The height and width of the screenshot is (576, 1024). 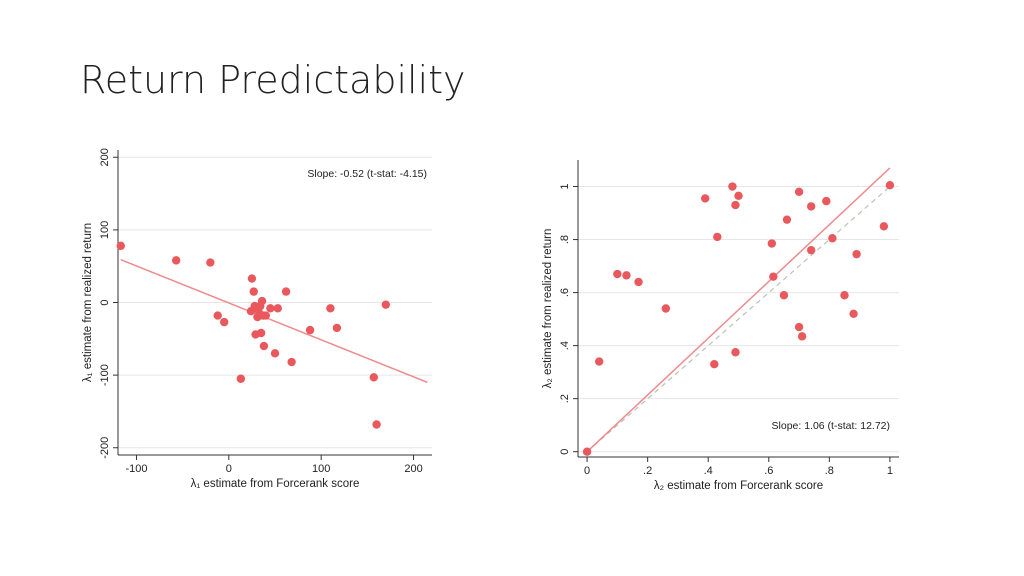 I want to click on chart1-x-axis-title: λ₁ estimate from Forcerank score, so click(x=275, y=484).